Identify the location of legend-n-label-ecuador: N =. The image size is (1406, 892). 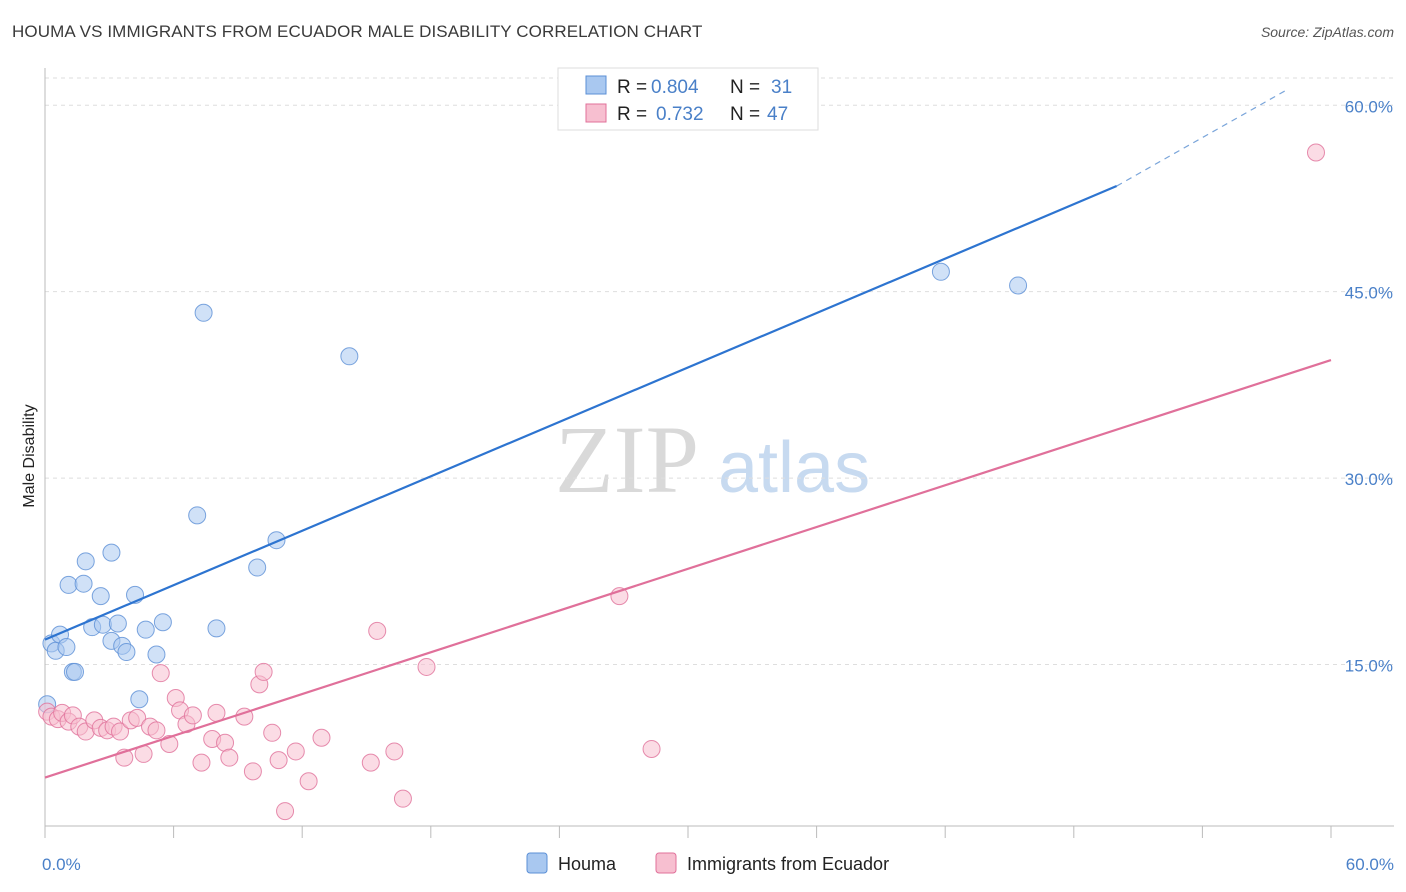
(745, 114).